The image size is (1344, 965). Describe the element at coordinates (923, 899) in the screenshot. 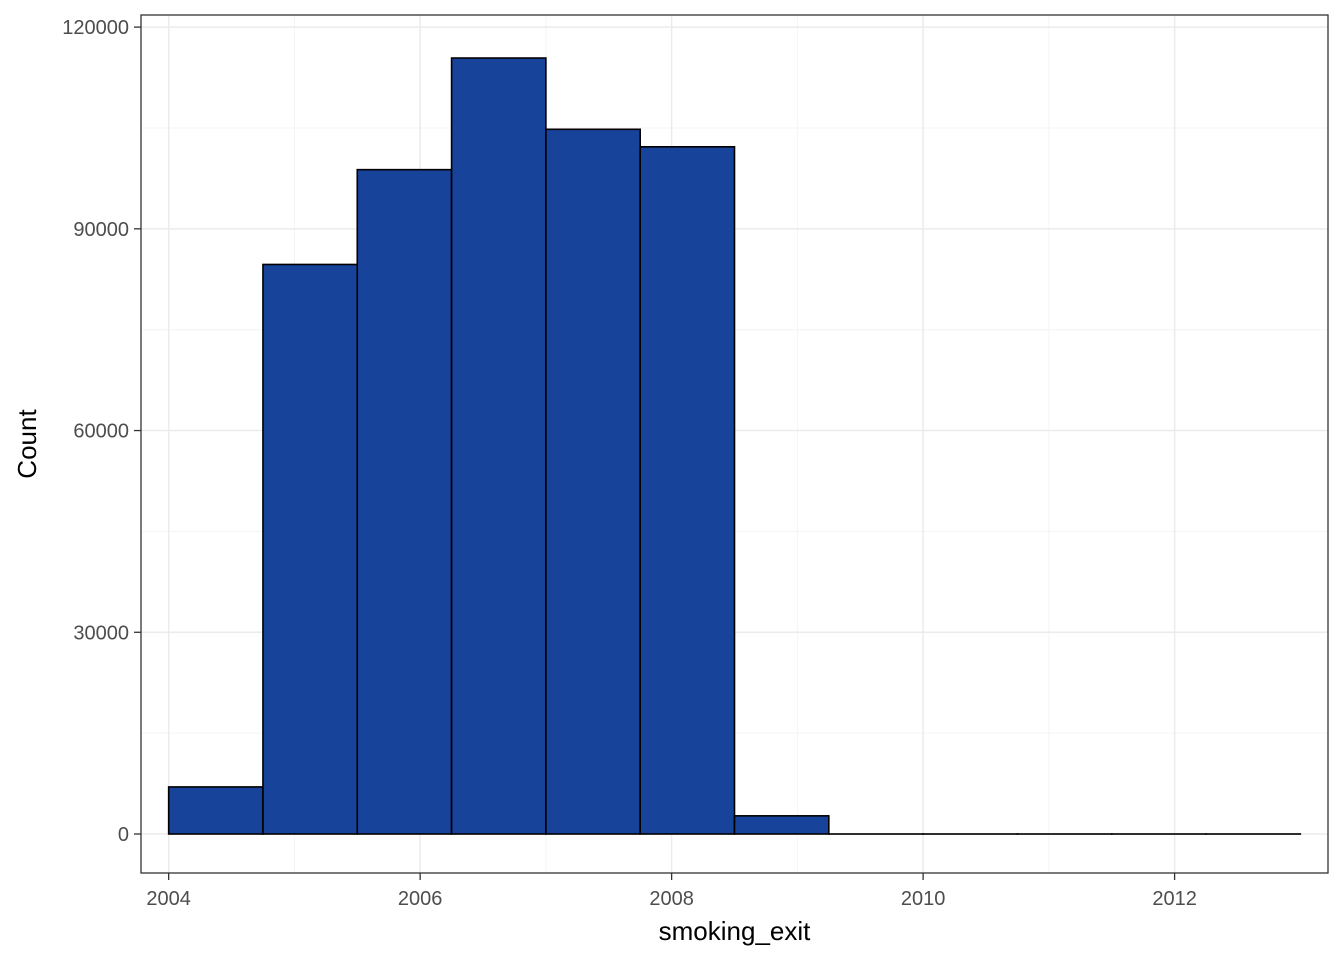

I see `x-tick-label: 2010` at that location.